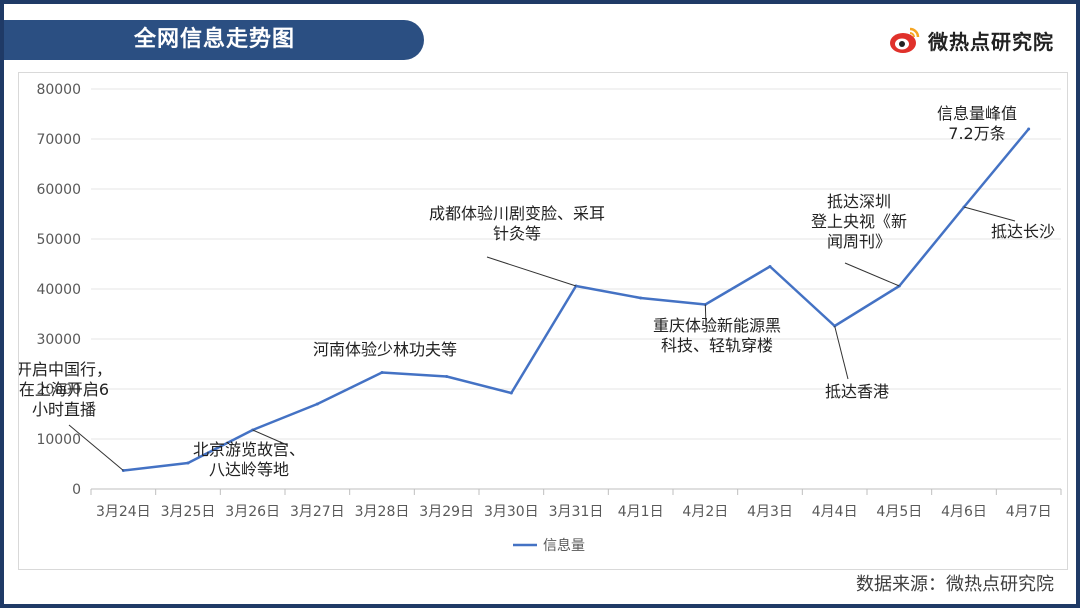 This screenshot has width=1080, height=608. What do you see at coordinates (859, 221) in the screenshot?
I see `annotation-label: 登上央视《新` at bounding box center [859, 221].